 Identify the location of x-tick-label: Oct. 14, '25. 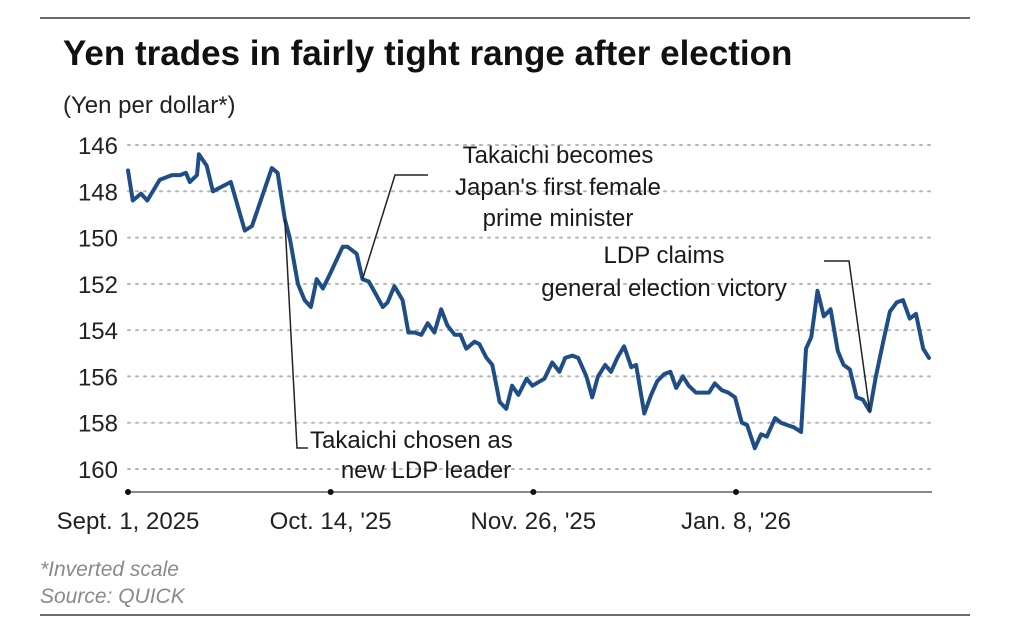
(331, 521).